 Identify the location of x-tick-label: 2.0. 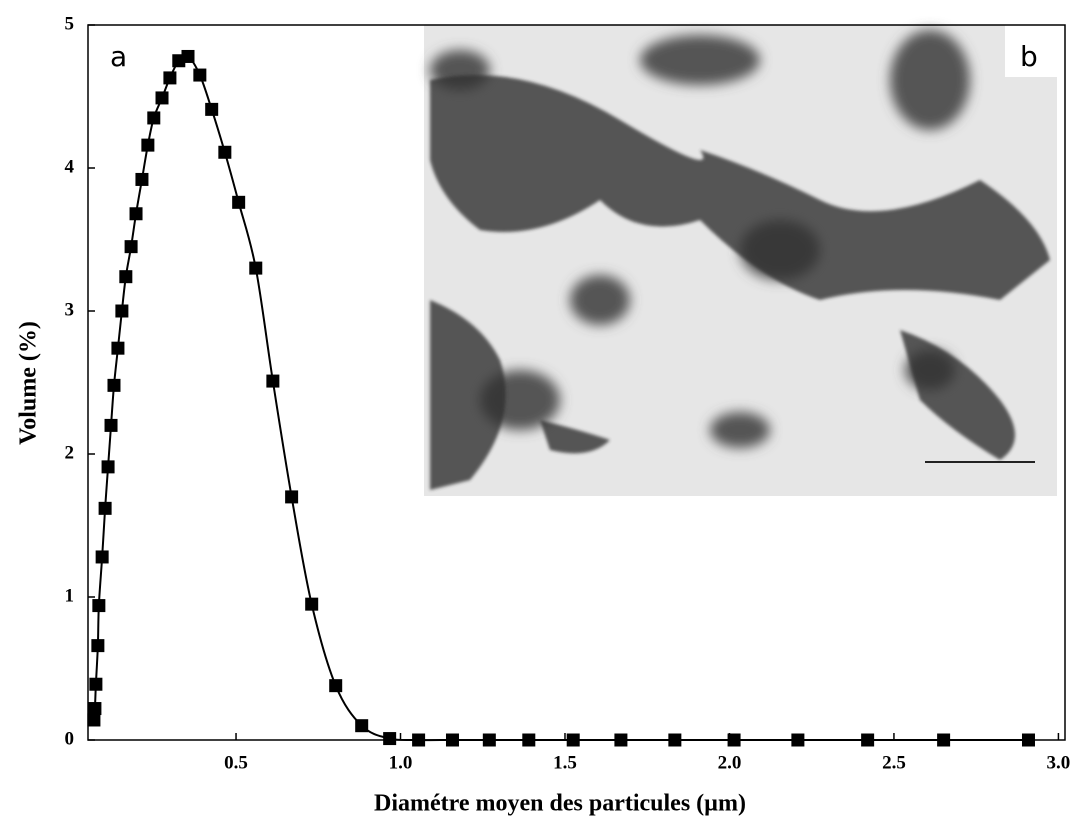
(730, 762).